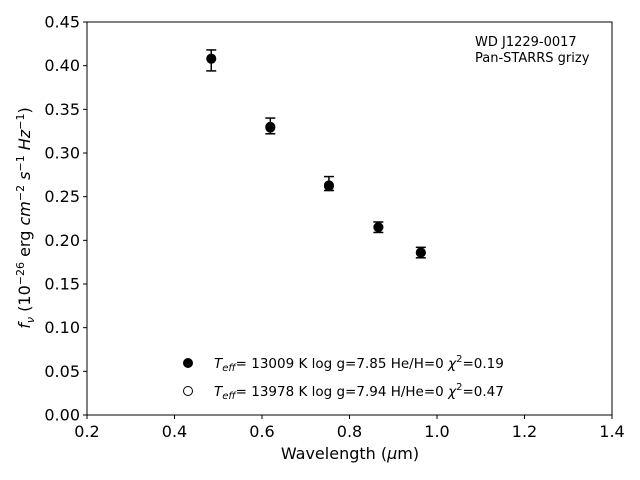  What do you see at coordinates (174, 431) in the screenshot?
I see `x-tick-label: 0.4` at bounding box center [174, 431].